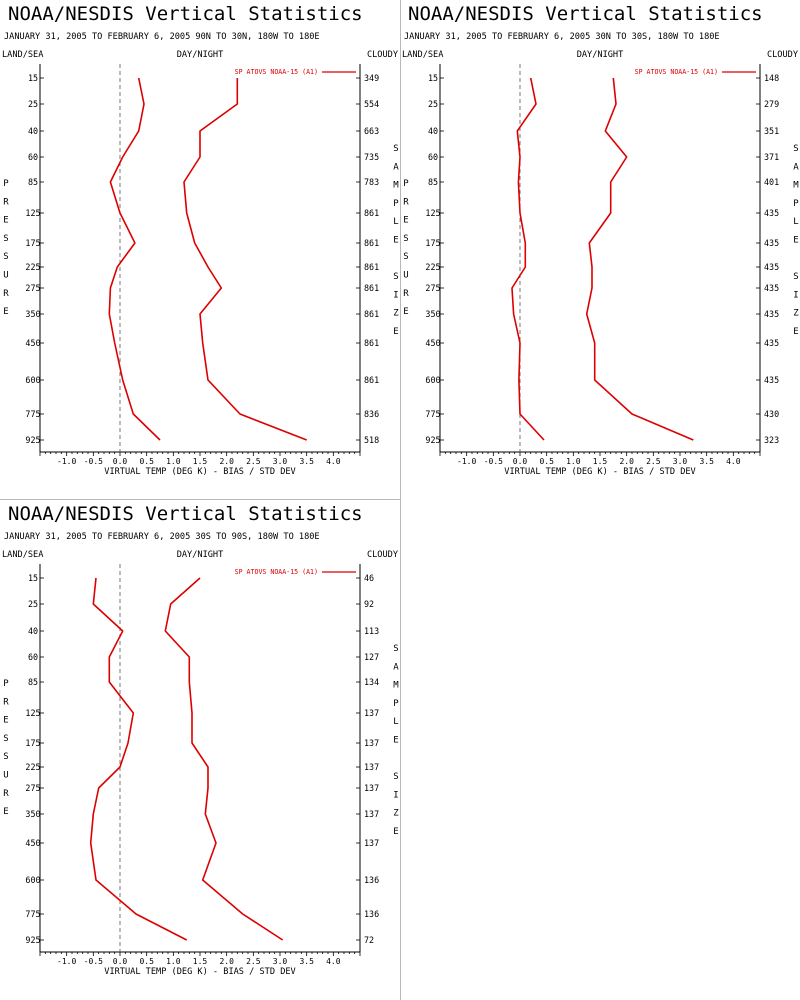  Describe the element at coordinates (371, 78) in the screenshot. I see `sample-size-label: 349` at that location.